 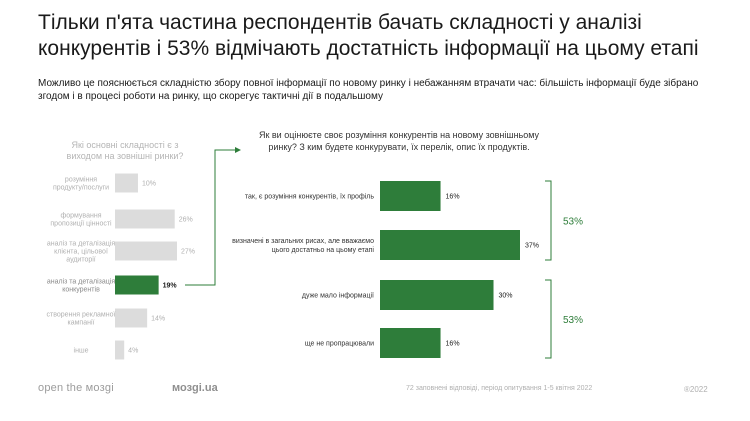 What do you see at coordinates (338, 296) in the screenshot?
I see `right-category-label-2: дуже мало інформації` at bounding box center [338, 296].